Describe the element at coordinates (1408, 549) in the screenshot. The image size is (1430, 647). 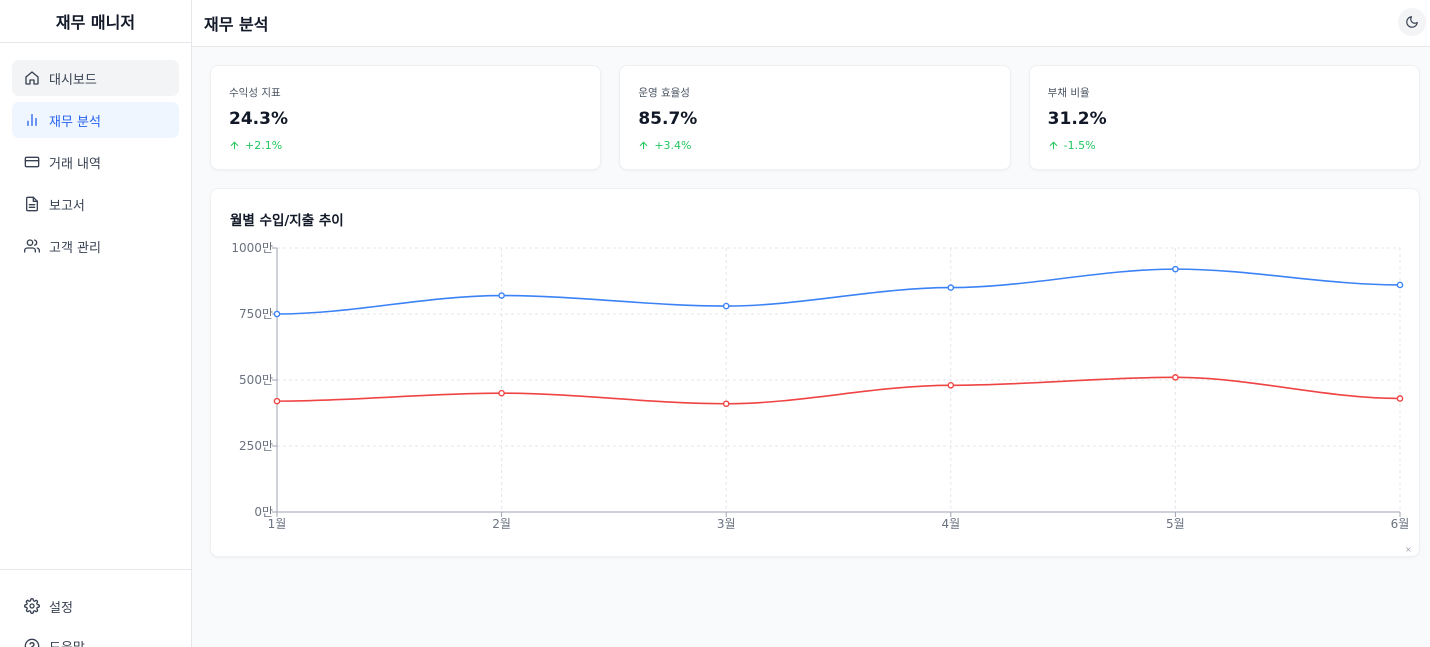
I see `close-icon: ×` at that location.